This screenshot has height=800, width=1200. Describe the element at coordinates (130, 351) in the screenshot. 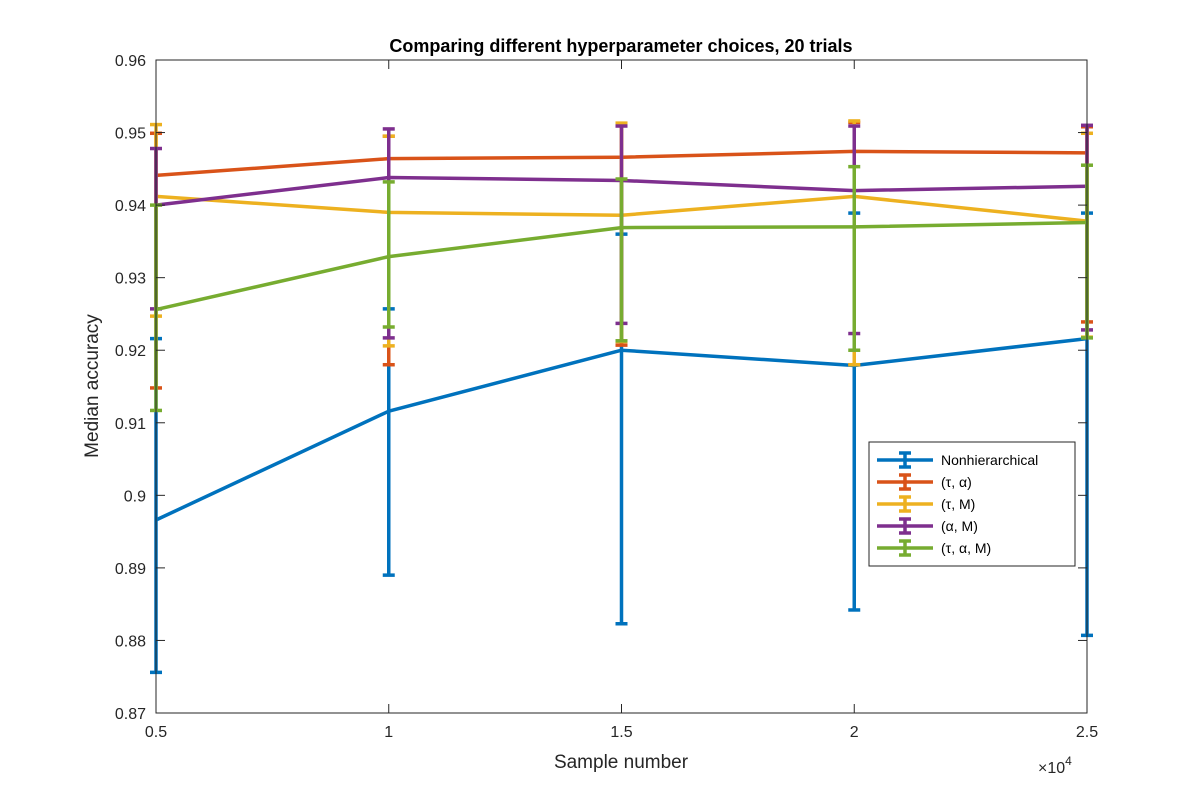

I see `y-tick-label: 0.92` at that location.